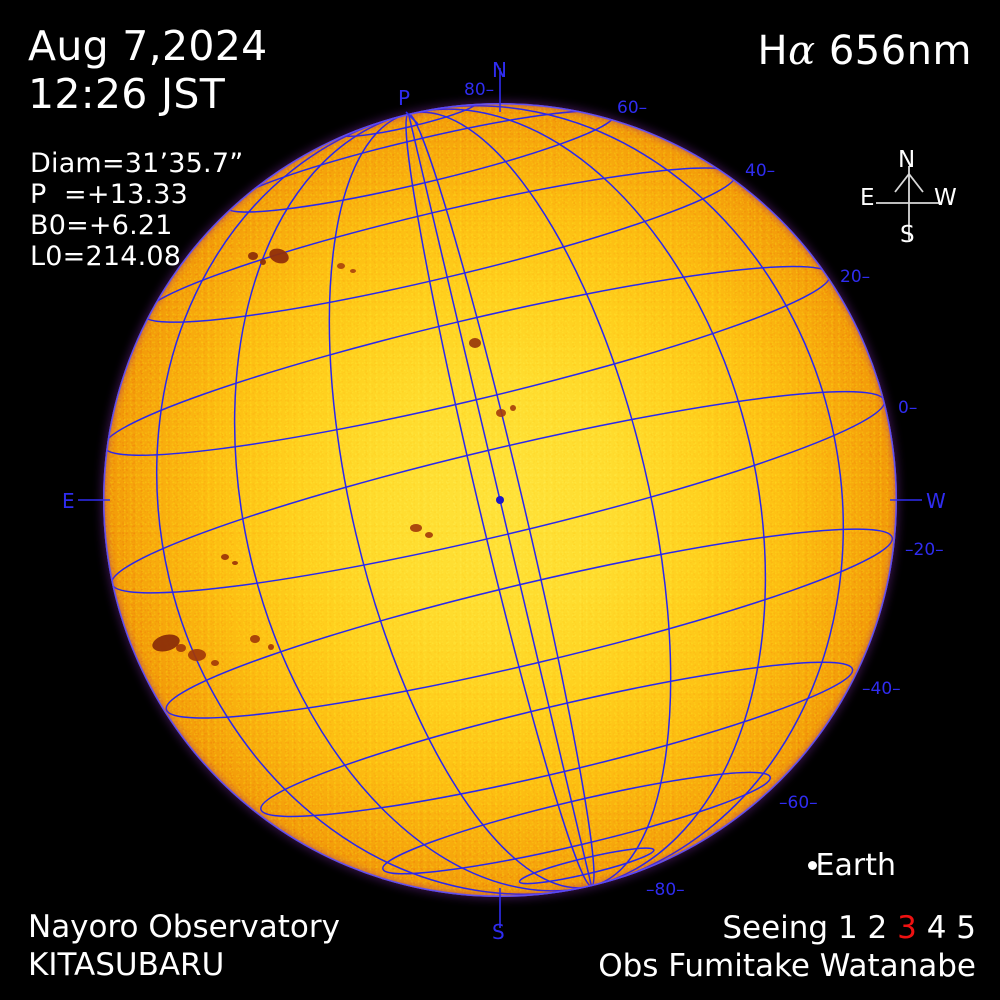 The height and width of the screenshot is (1000, 1000). What do you see at coordinates (760, 171) in the screenshot?
I see `latitude-label: 40–` at bounding box center [760, 171].